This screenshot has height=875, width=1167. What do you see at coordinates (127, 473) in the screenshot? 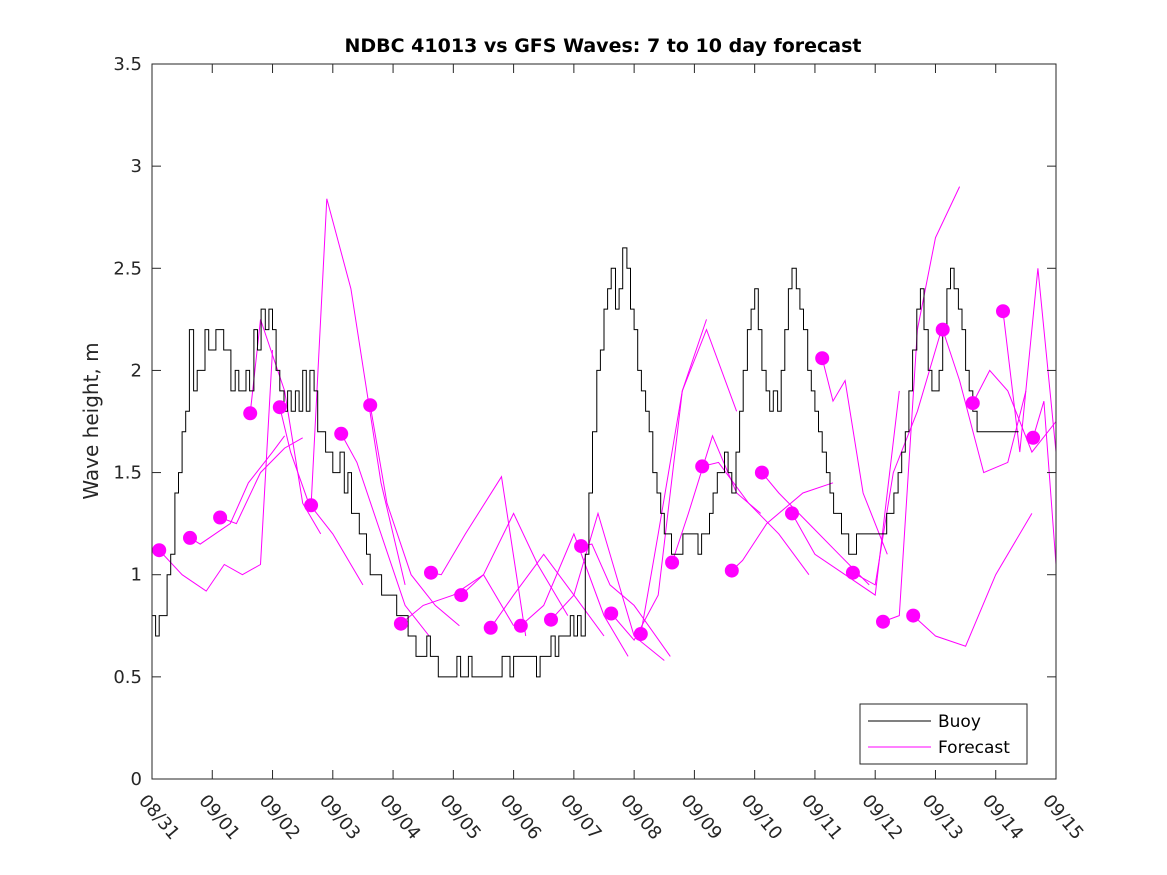
I see `y-tick-label-3: 1.5` at bounding box center [127, 473].